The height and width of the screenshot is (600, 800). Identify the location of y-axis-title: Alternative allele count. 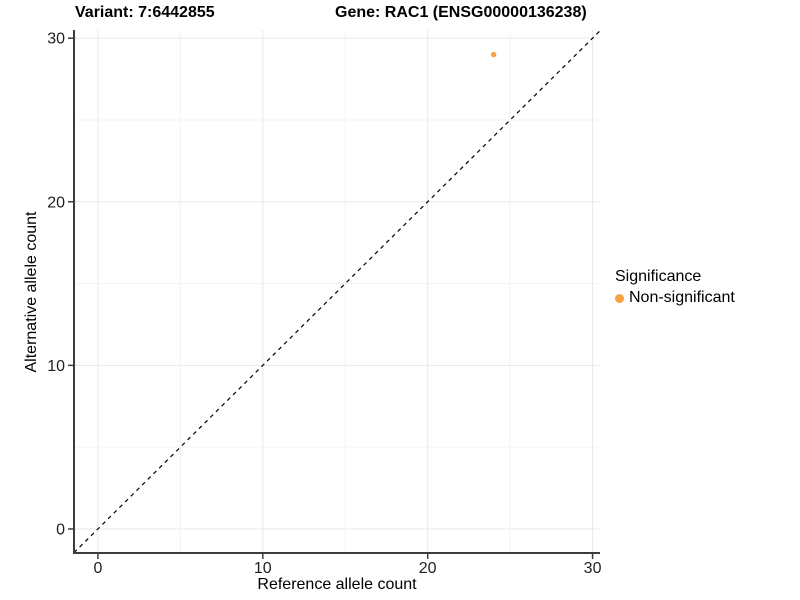
(31, 292).